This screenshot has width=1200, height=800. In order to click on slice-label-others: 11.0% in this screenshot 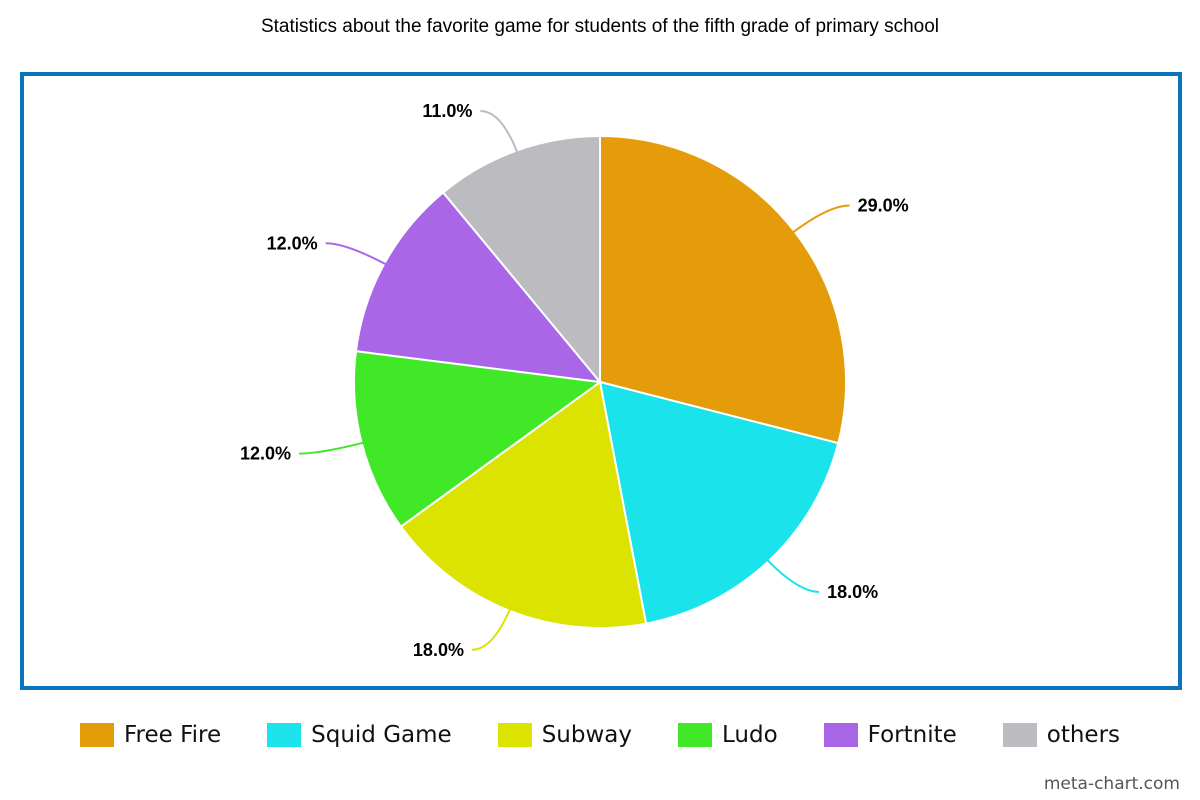, I will do `click(447, 111)`.